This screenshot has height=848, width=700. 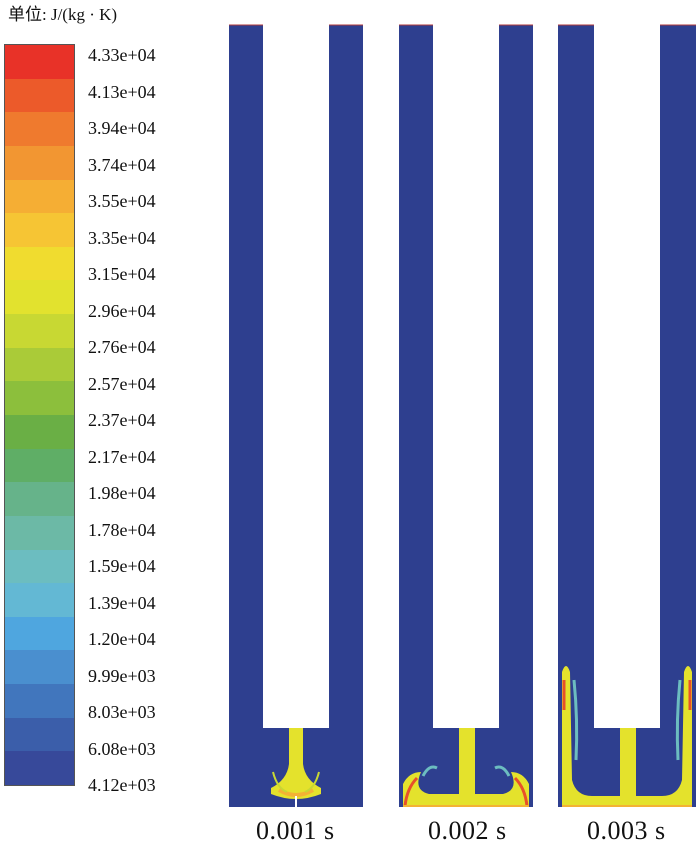 I want to click on color-scale-tick-label: 3.35e+04, so click(x=122, y=237).